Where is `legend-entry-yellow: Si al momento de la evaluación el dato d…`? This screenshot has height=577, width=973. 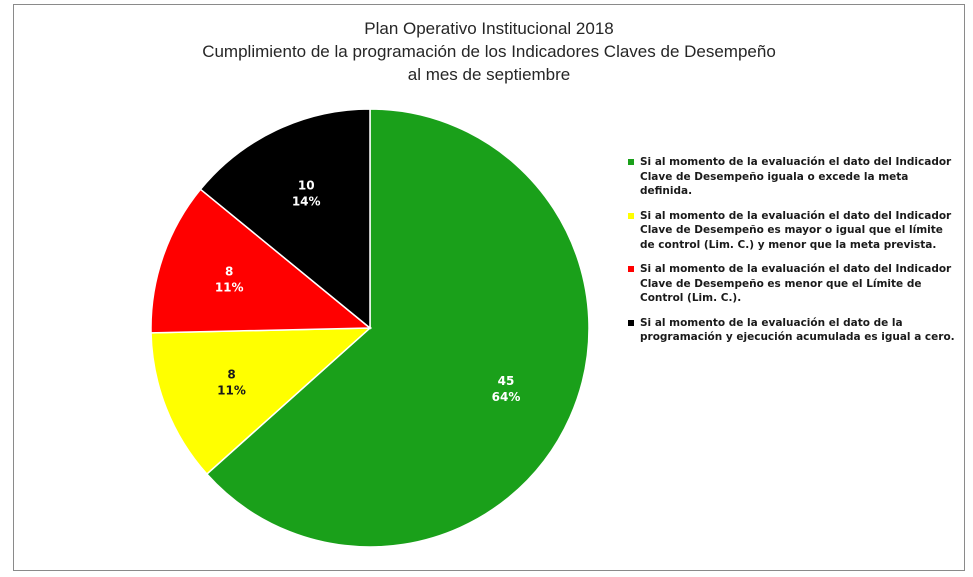 legend-entry-yellow: Si al momento de la evaluación el dato d… is located at coordinates (793, 231).